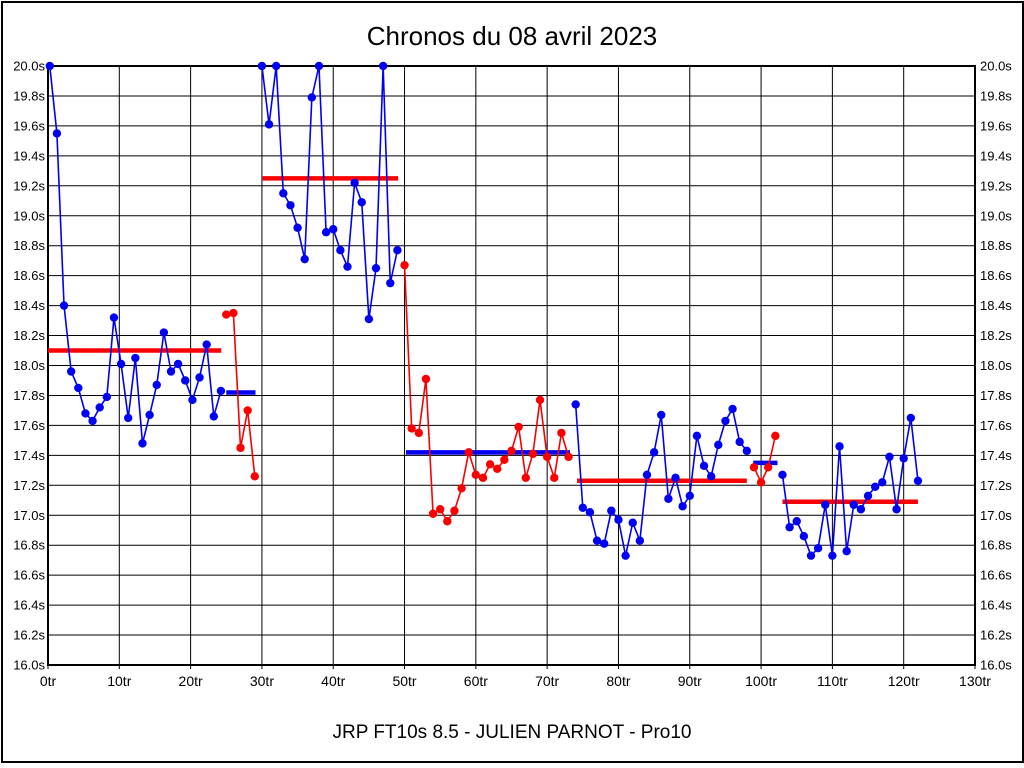 This screenshot has height=768, width=1024. What do you see at coordinates (996, 245) in the screenshot?
I see `y-tick-label-right: 18.8s` at bounding box center [996, 245].